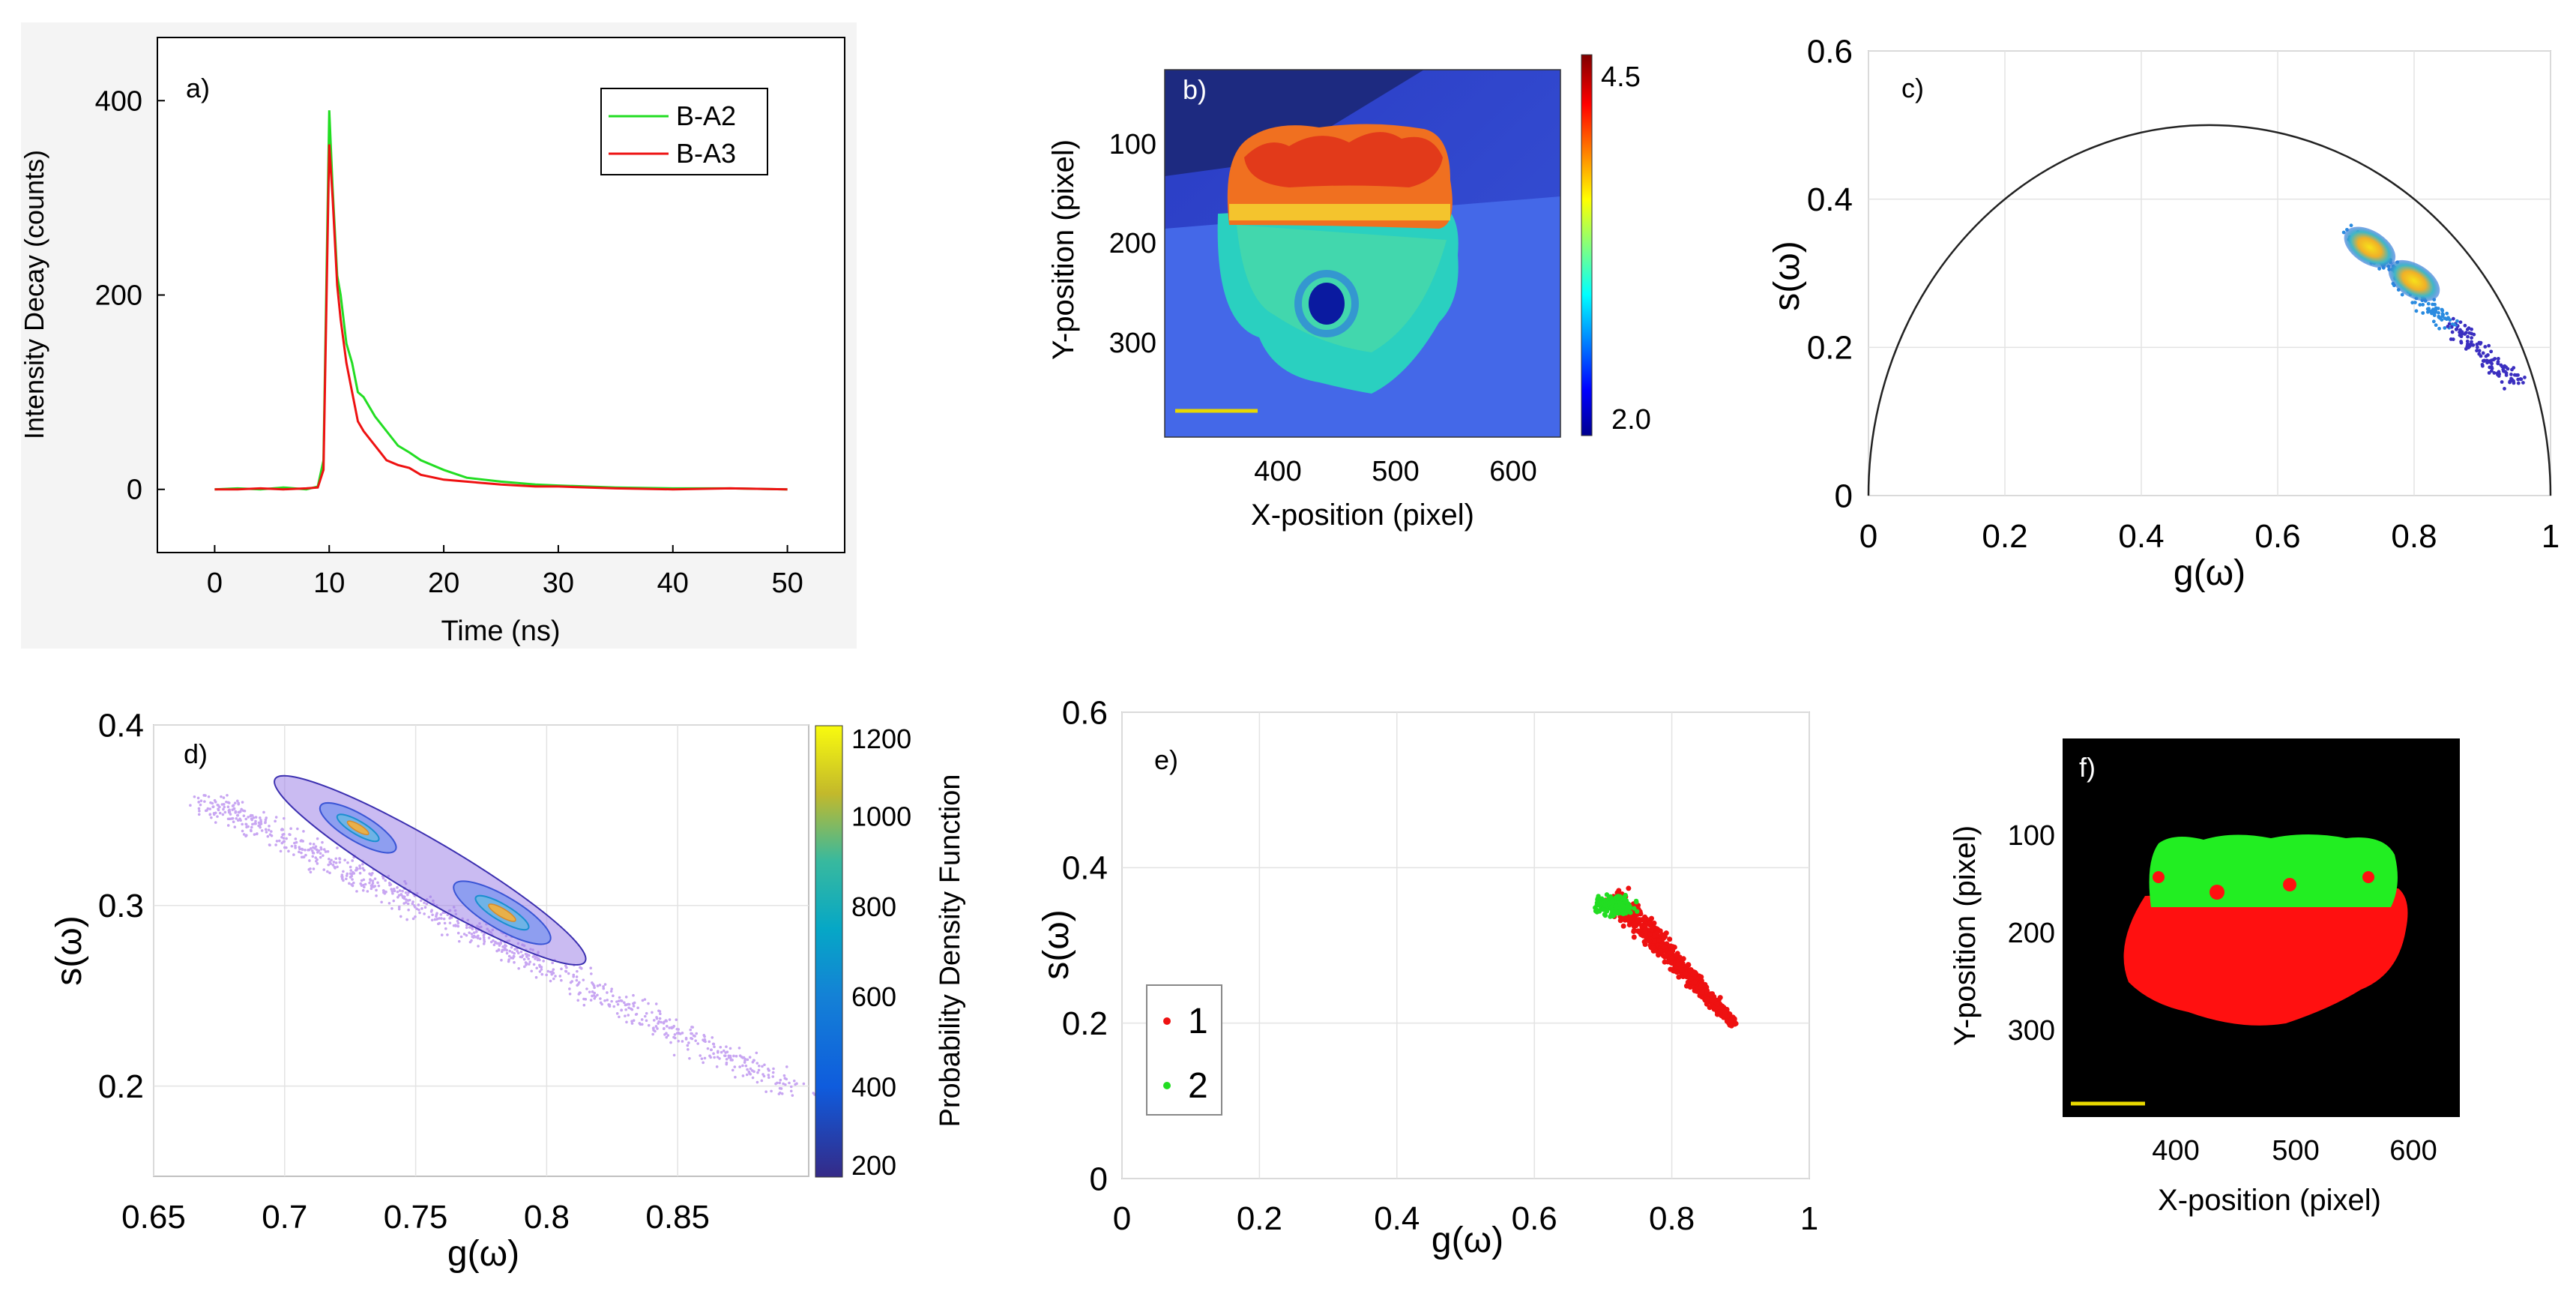 This screenshot has width=2576, height=1300. What do you see at coordinates (1195, 89) in the screenshot?
I see `panel-b-label: b)` at bounding box center [1195, 89].